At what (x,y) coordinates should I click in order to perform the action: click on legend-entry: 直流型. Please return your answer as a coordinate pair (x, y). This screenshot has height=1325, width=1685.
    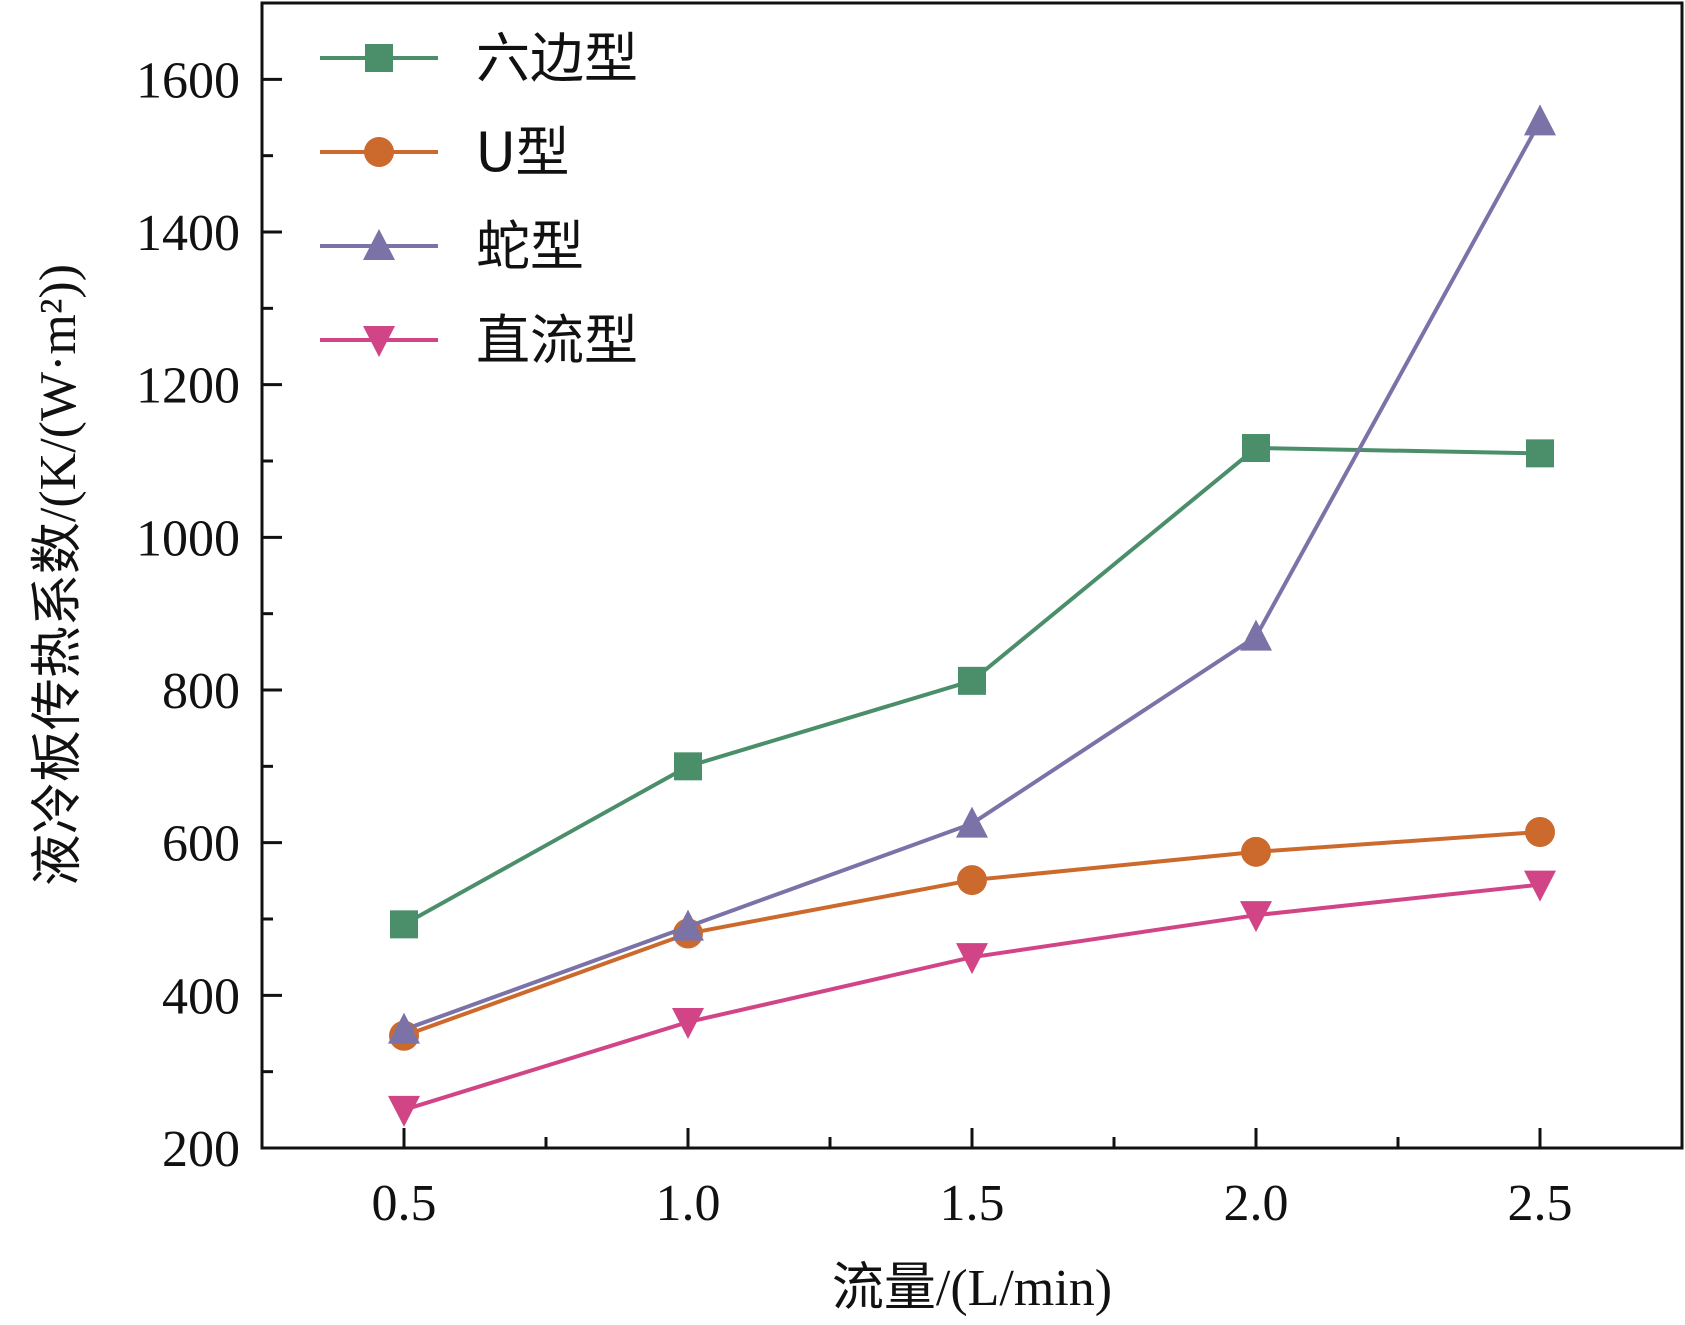
    Looking at the image, I should click on (479, 340).